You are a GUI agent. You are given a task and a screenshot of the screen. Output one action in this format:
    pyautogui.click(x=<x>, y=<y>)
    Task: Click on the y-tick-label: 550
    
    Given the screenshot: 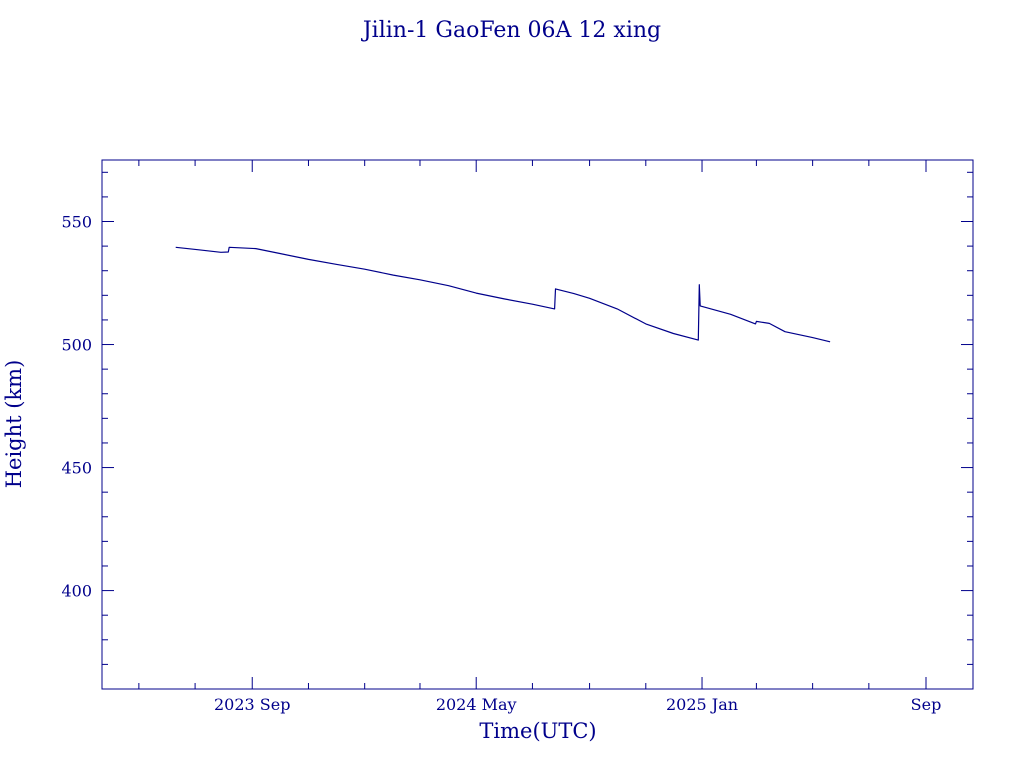 What is the action you would take?
    pyautogui.click(x=76, y=222)
    